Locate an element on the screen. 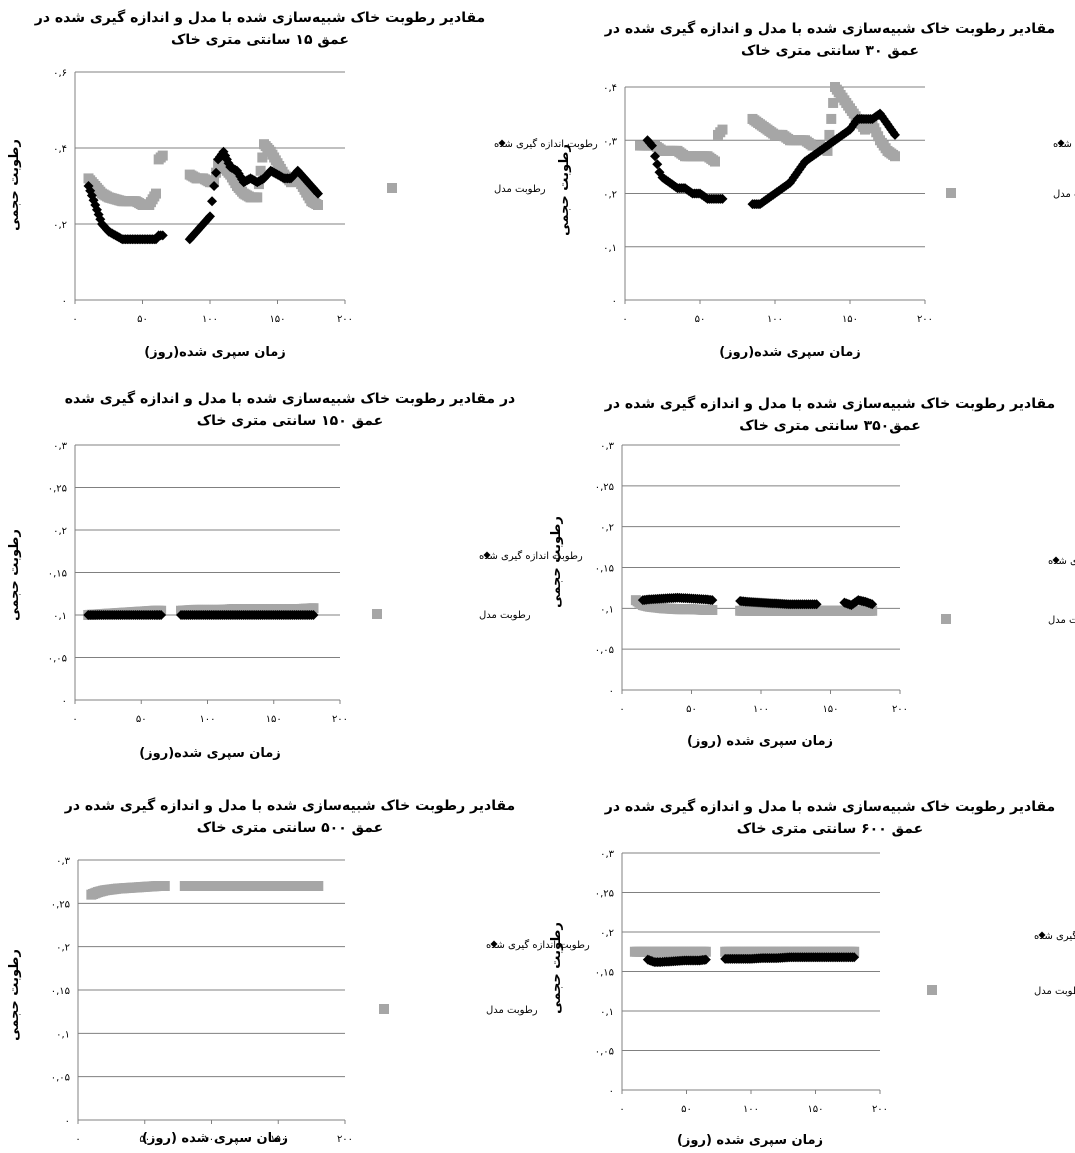 This screenshot has width=1075, height=1153. chart-title: عمق ۱۵۰ سانتی متری خاک is located at coordinates (290, 421).